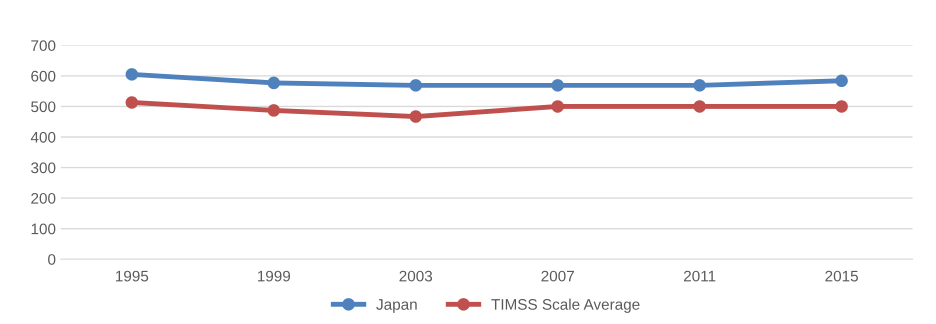  I want to click on legend-label: TIMSS Scale Average, so click(565, 305).